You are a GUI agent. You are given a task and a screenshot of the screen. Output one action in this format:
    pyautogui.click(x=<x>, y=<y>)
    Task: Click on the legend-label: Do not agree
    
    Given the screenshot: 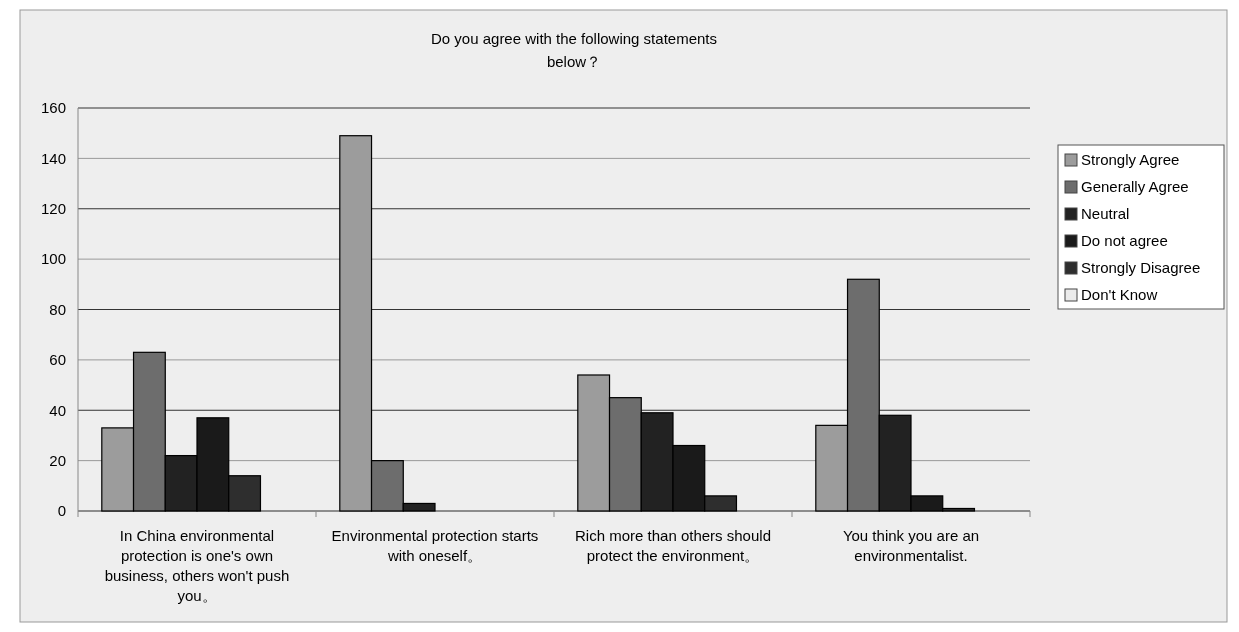 What is the action you would take?
    pyautogui.click(x=1124, y=241)
    